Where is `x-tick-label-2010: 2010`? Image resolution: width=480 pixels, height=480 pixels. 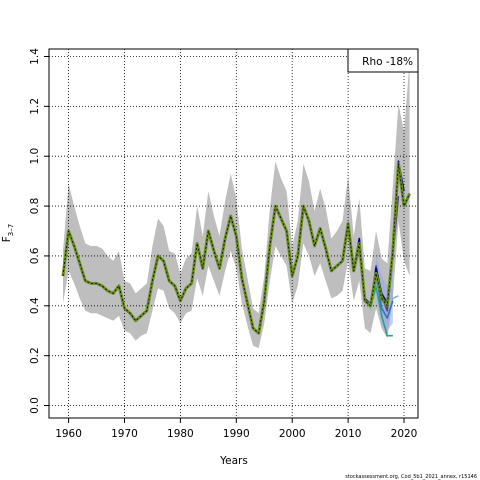
x-tick-label-2010: 2010 is located at coordinates (348, 434).